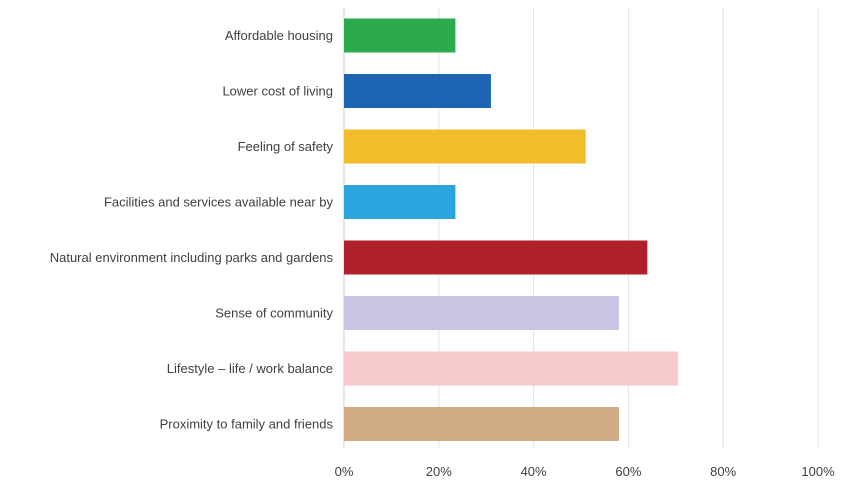  I want to click on category-label: Affordable housing, so click(279, 35).